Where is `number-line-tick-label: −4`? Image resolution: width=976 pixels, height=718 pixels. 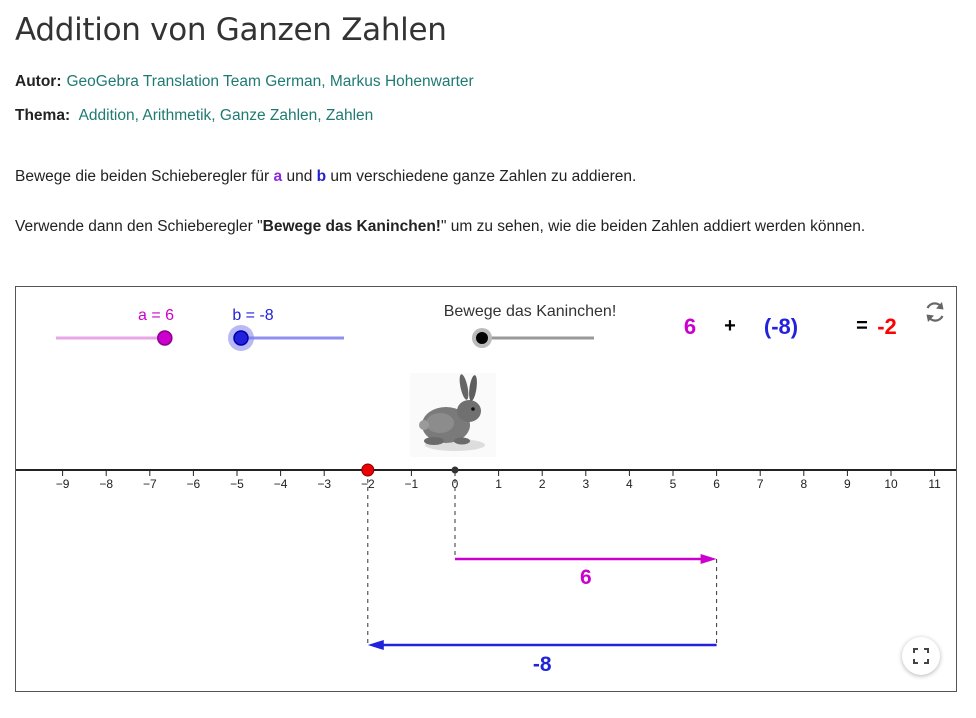 number-line-tick-label: −4 is located at coordinates (281, 484).